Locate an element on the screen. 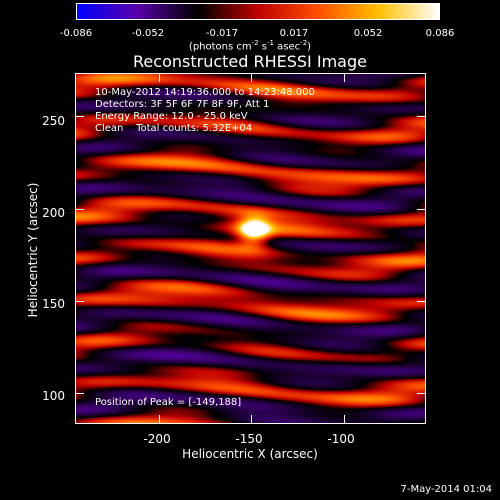 Image resolution: width=500 pixels, height=500 pixels. y-tick-label: 100 is located at coordinates (53, 396).